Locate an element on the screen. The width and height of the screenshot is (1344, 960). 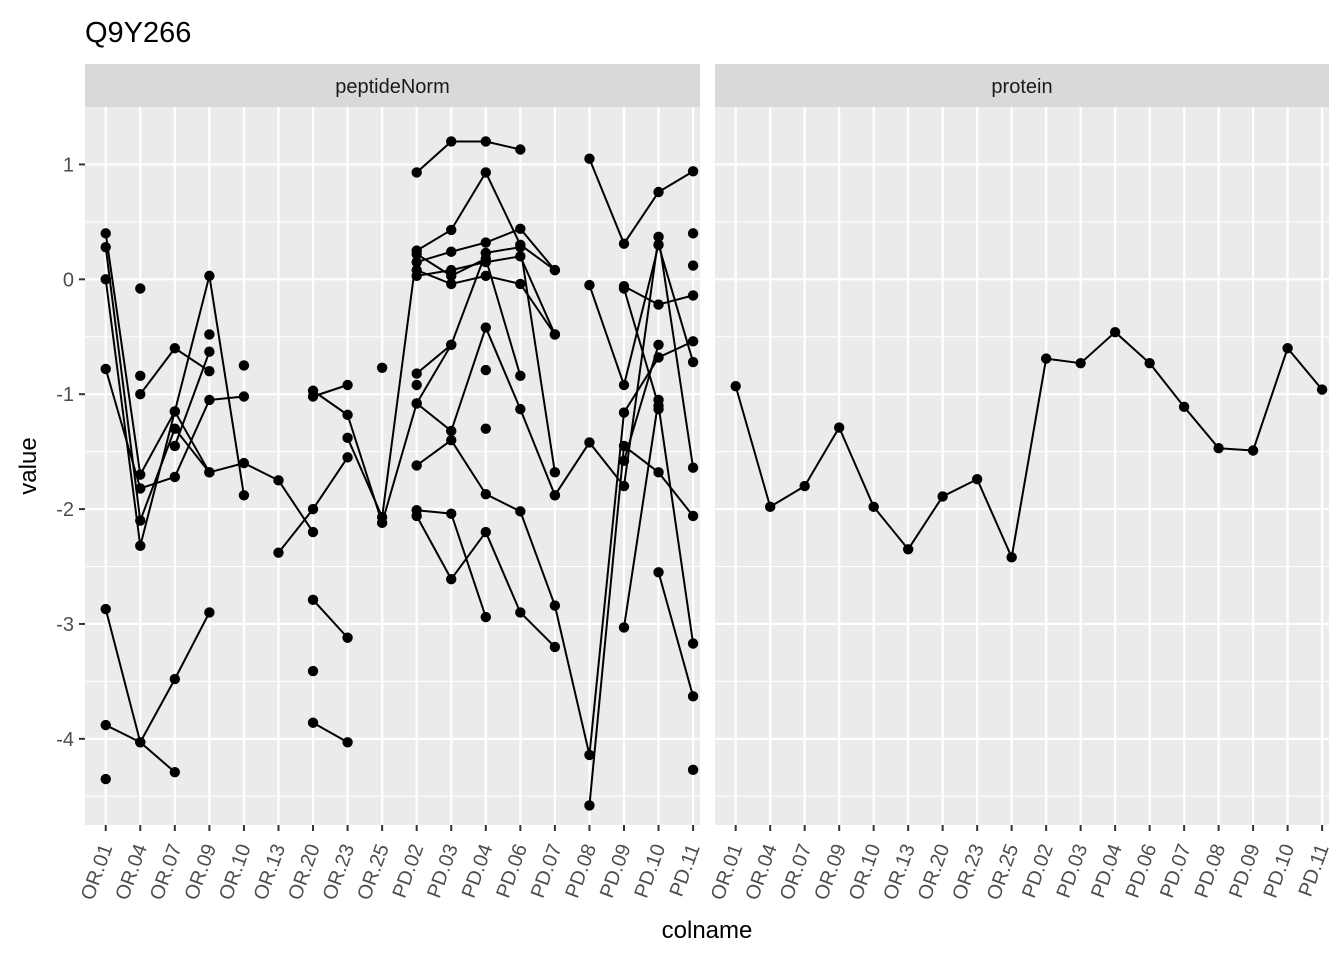
x-tick-label: PD.06 is located at coordinates (1142, 871).